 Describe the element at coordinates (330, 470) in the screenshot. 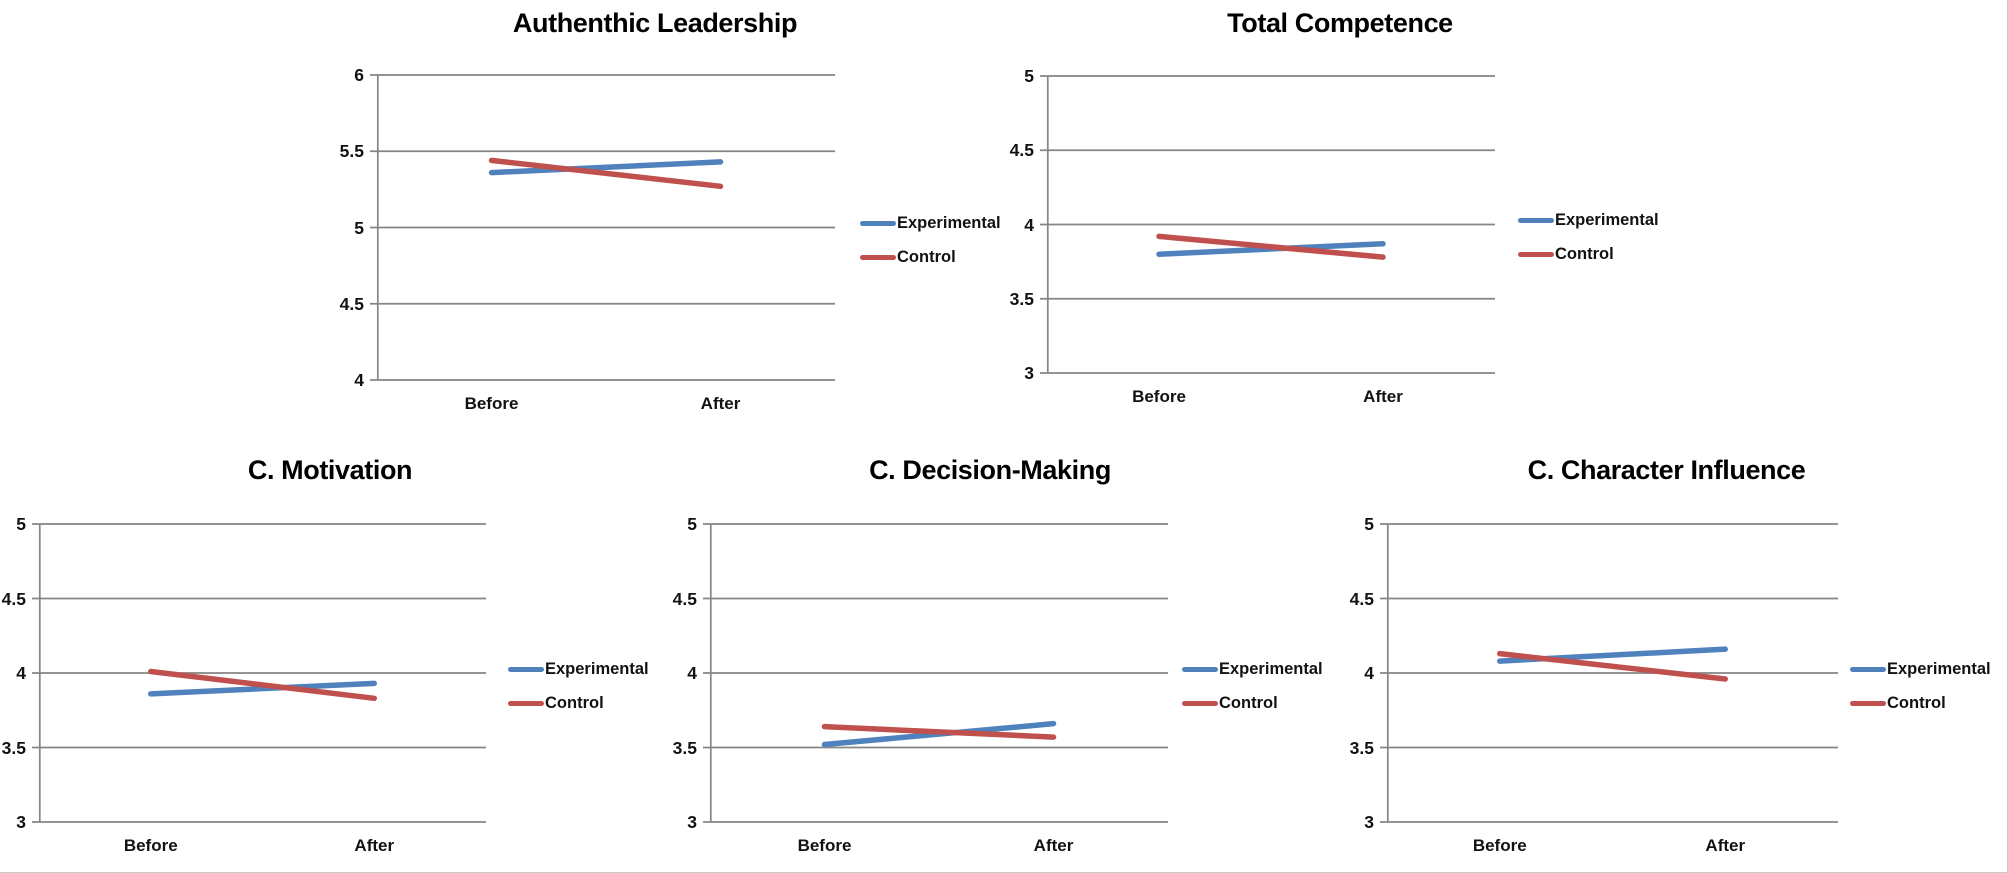

I see `chart-title: C. Motivation` at that location.